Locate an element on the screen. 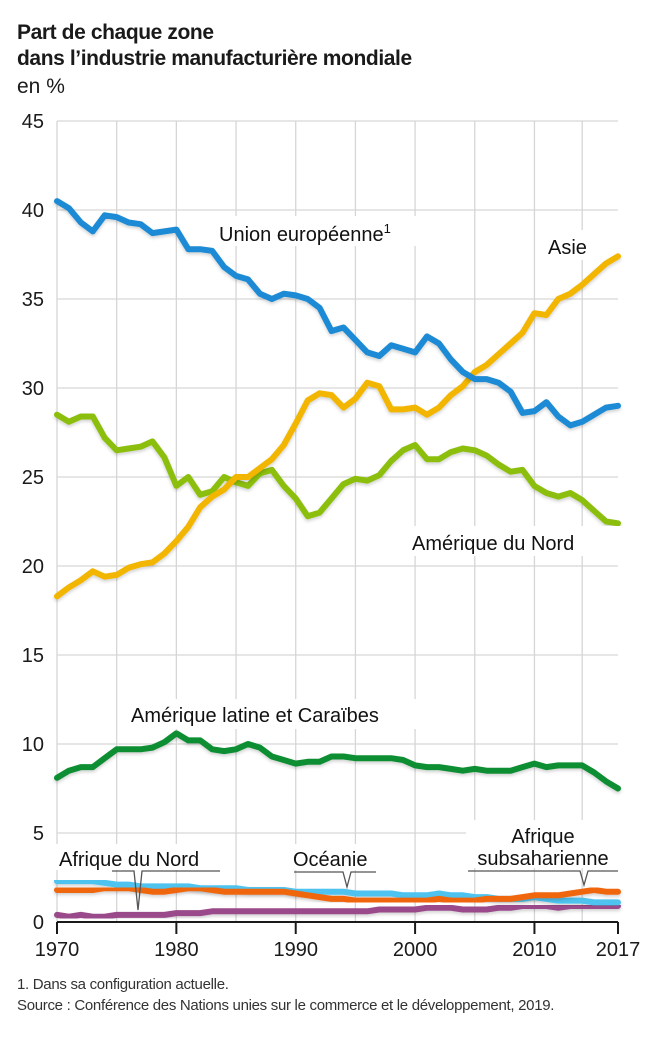 The width and height of the screenshot is (650, 1043). label-background-afrique-subsaharienne is located at coordinates (543, 844).